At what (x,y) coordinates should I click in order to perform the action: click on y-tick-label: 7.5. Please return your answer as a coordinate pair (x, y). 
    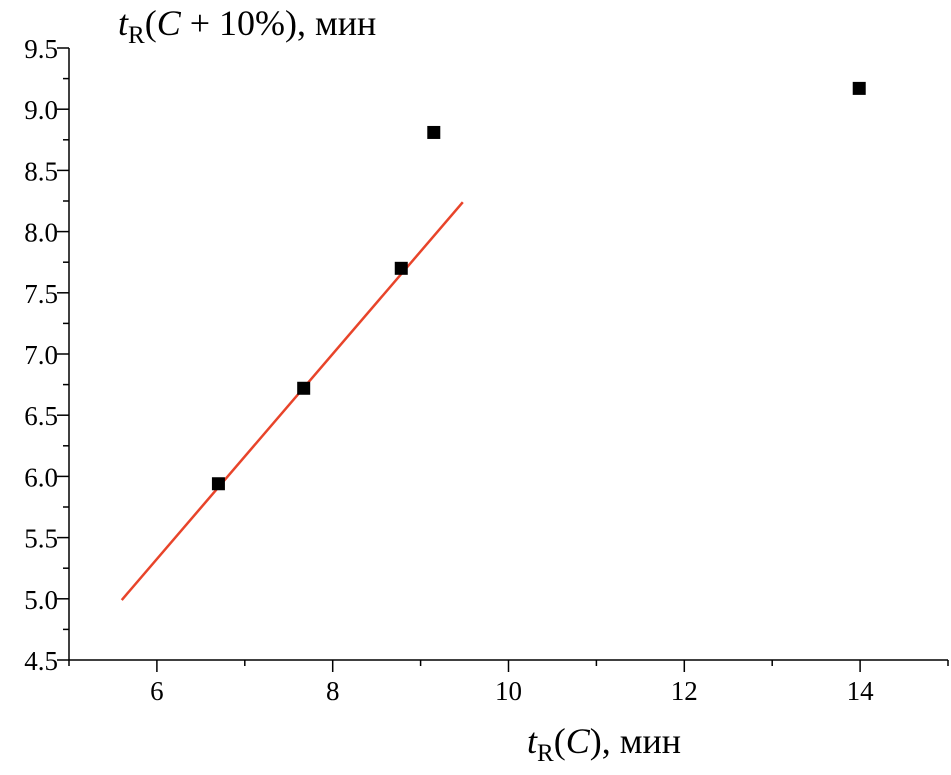
    Looking at the image, I should click on (41, 294).